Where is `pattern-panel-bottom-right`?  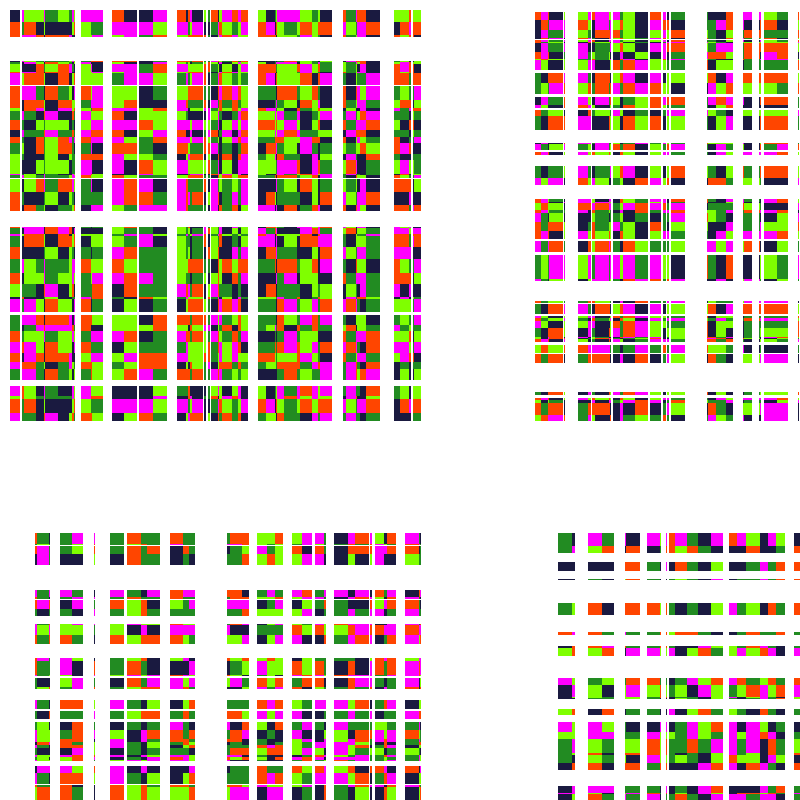 pattern-panel-bottom-right is located at coordinates (667, 666).